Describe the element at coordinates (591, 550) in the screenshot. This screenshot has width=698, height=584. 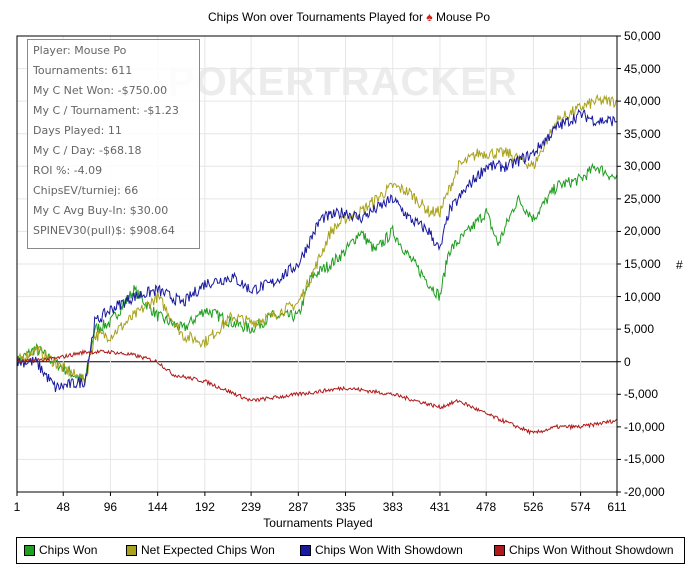
I see `legend-label: Chips Won Without Showdown` at that location.